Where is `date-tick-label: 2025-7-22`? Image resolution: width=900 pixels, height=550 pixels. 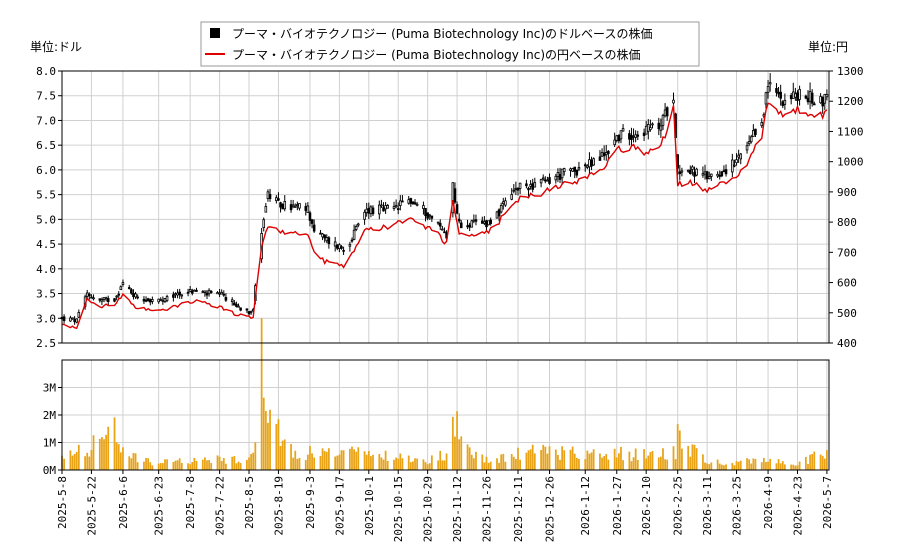
date-tick-label: 2025-7-22 is located at coordinates (220, 506).